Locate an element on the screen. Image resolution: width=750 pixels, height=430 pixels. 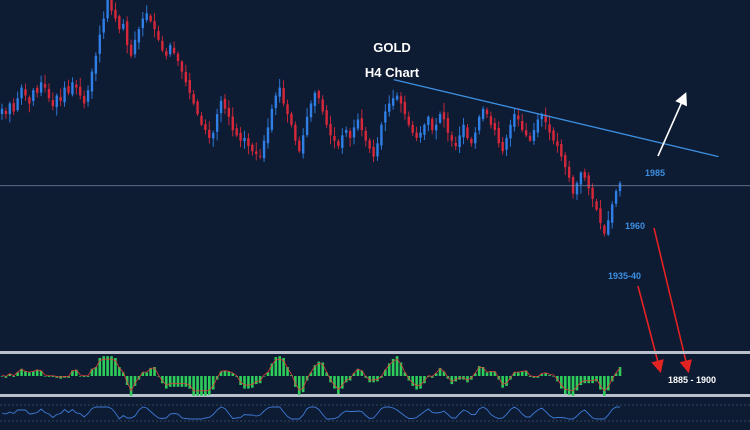
up-projection-arrow is located at coordinates (672, 124).